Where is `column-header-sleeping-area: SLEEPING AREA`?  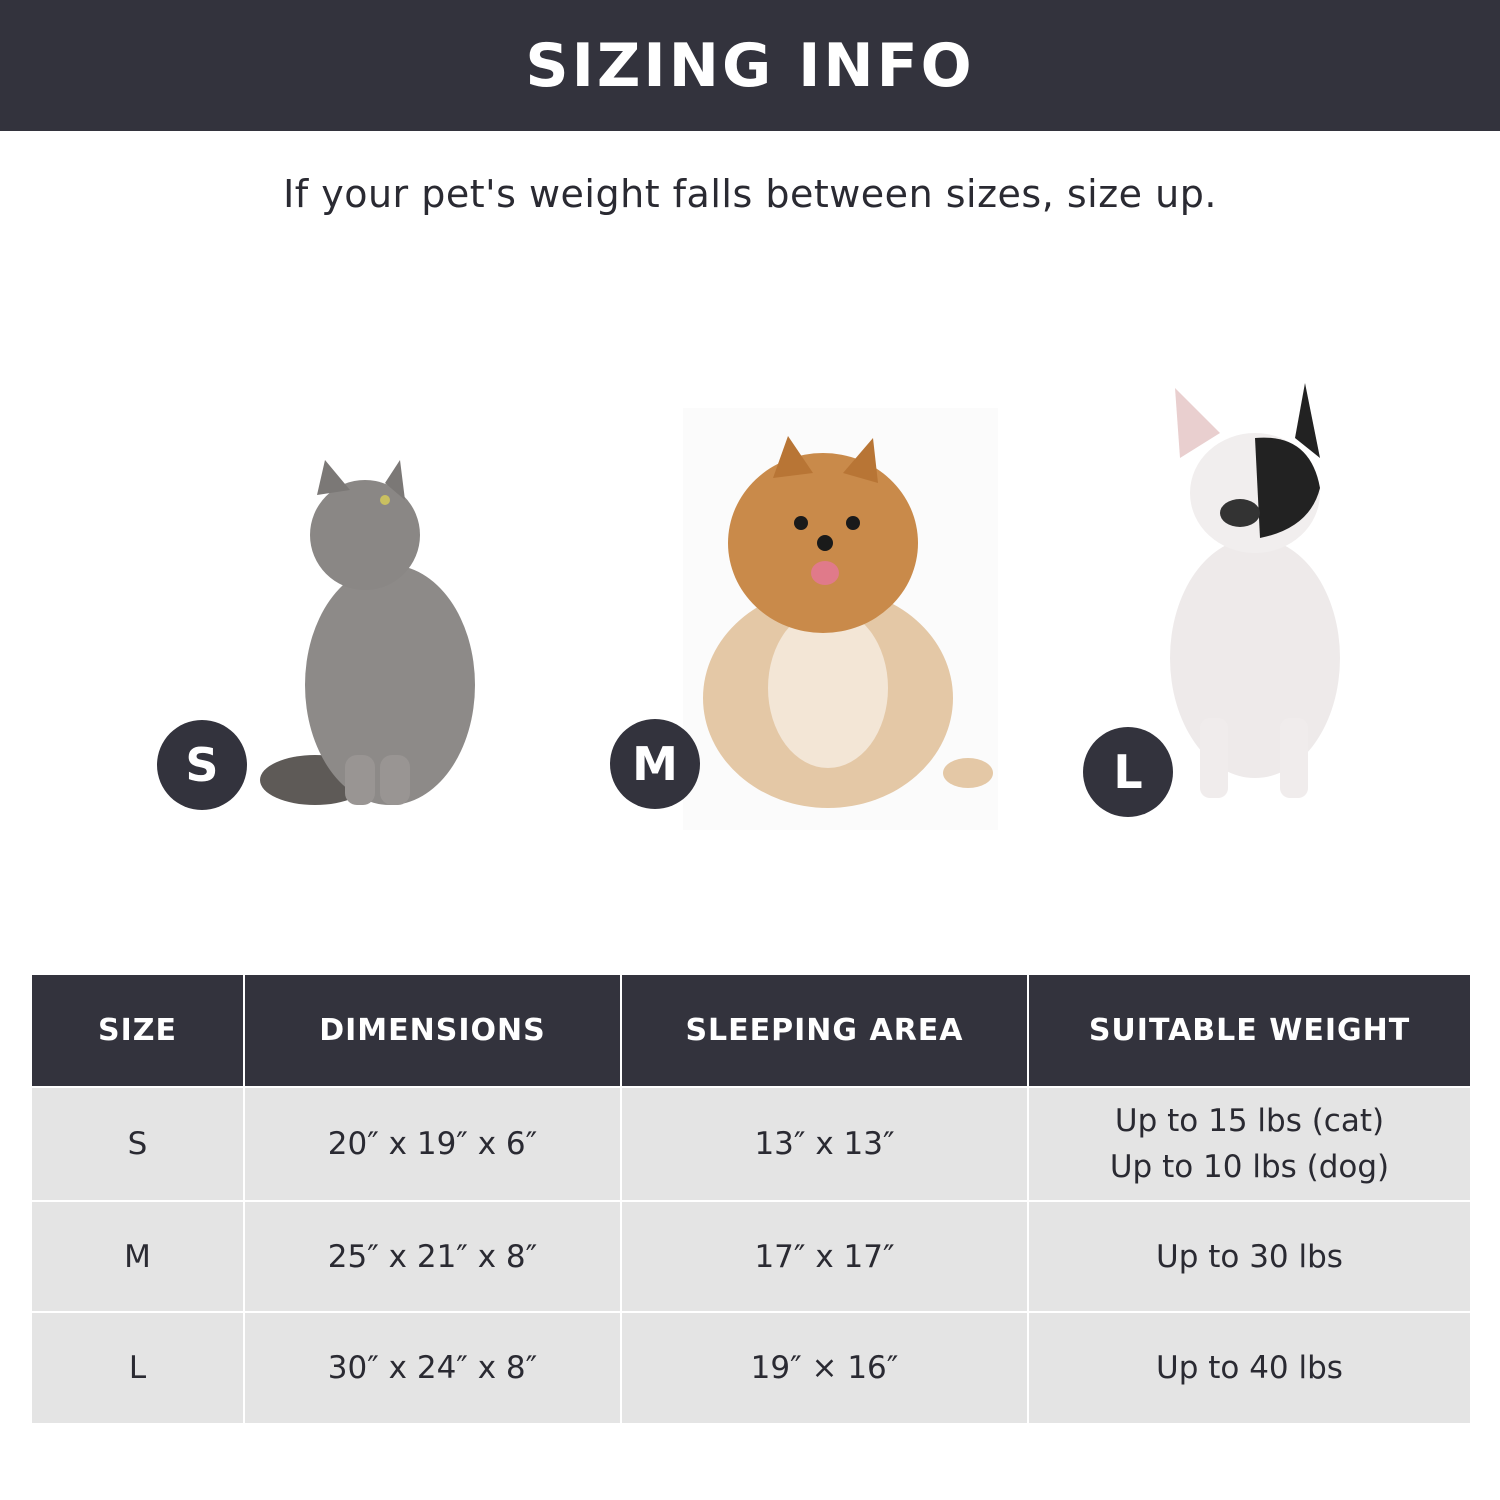 column-header-sleeping-area: SLEEPING AREA is located at coordinates (824, 1030).